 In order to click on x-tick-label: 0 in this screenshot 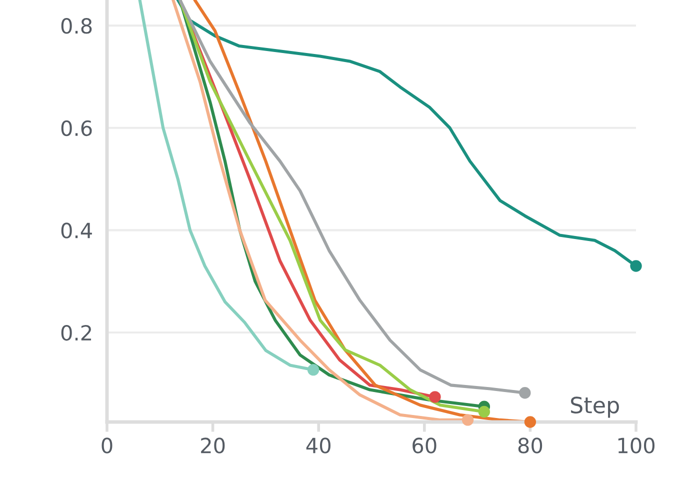, I will do `click(107, 446)`.